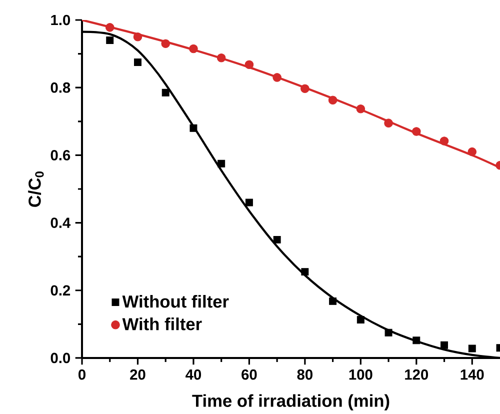 Image resolution: width=500 pixels, height=414 pixels. I want to click on x-tick-label: 60, so click(249, 374).